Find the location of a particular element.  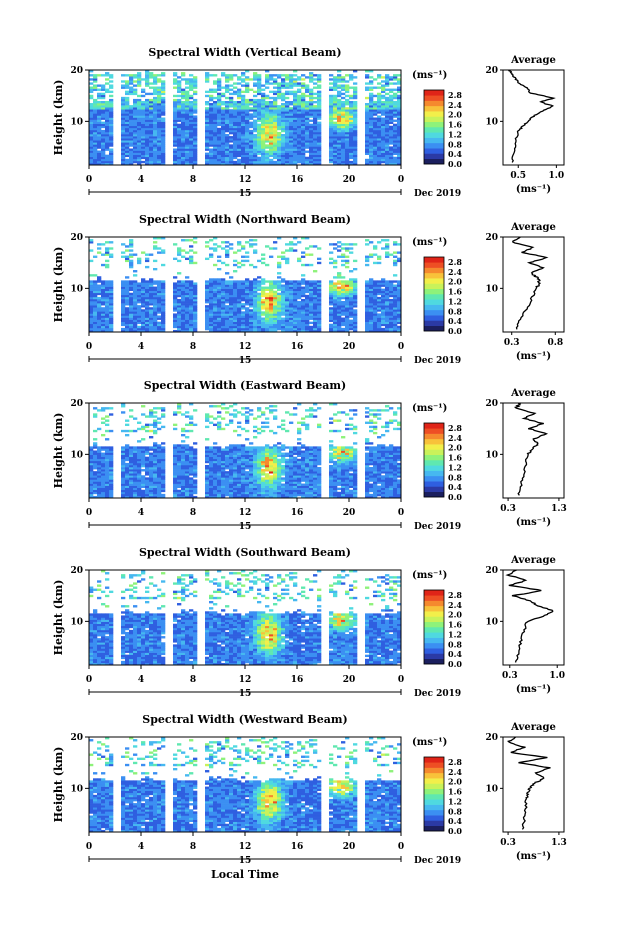

colorbar-tick-label: 2.8 is located at coordinates (455, 95).